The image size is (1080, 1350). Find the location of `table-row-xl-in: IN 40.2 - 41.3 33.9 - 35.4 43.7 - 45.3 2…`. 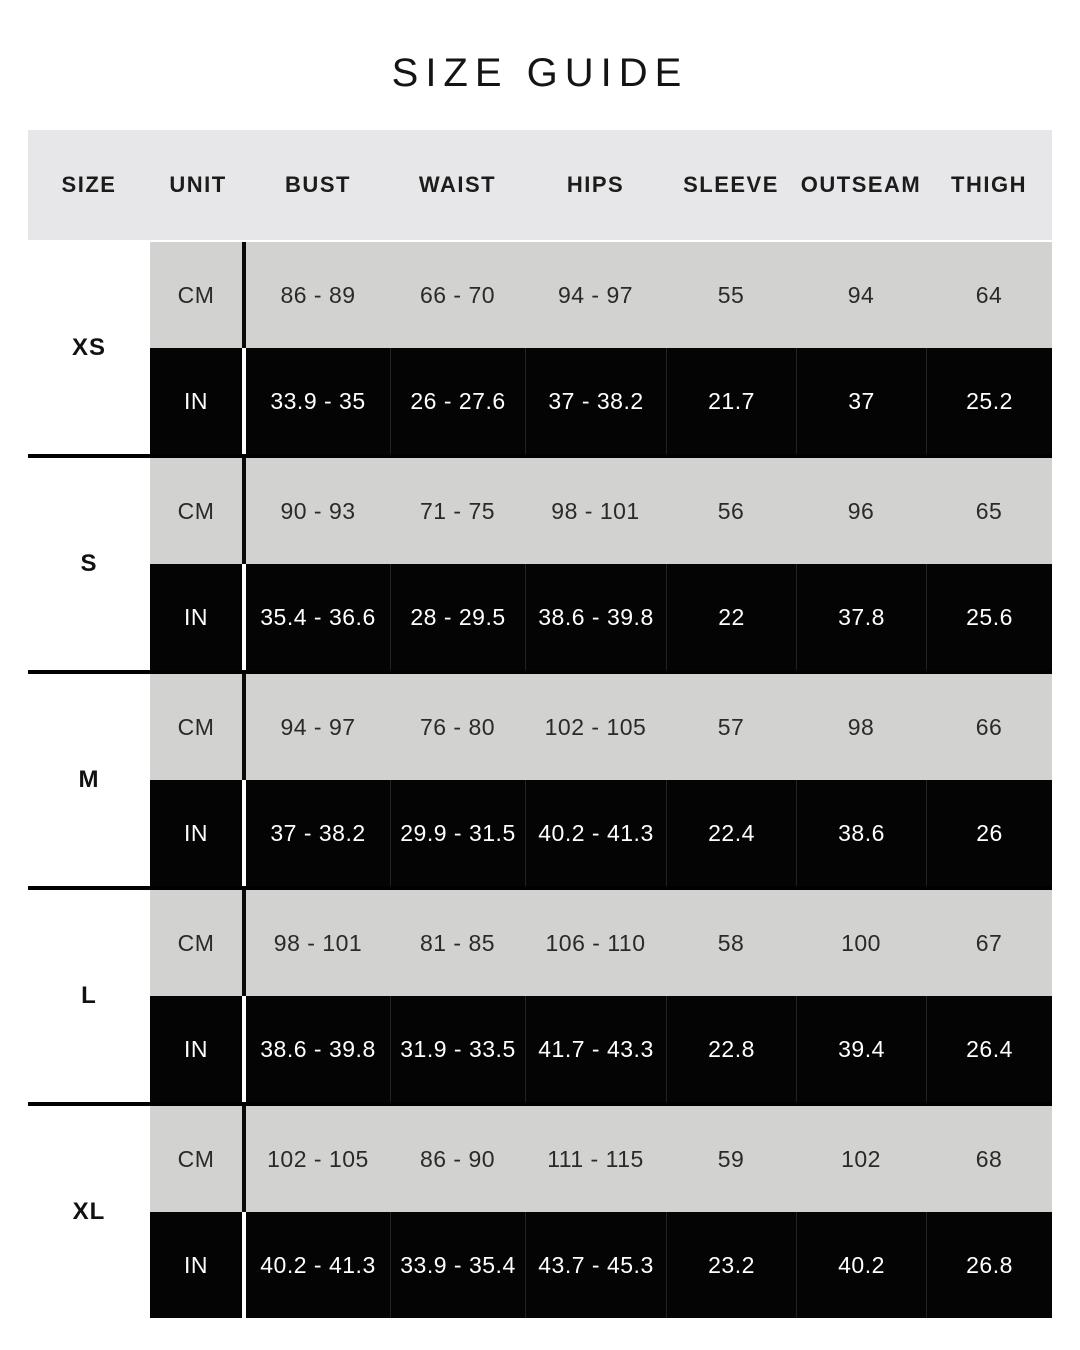

table-row-xl-in: IN 40.2 - 41.3 33.9 - 35.4 43.7 - 45.3 2… is located at coordinates (601, 1265).